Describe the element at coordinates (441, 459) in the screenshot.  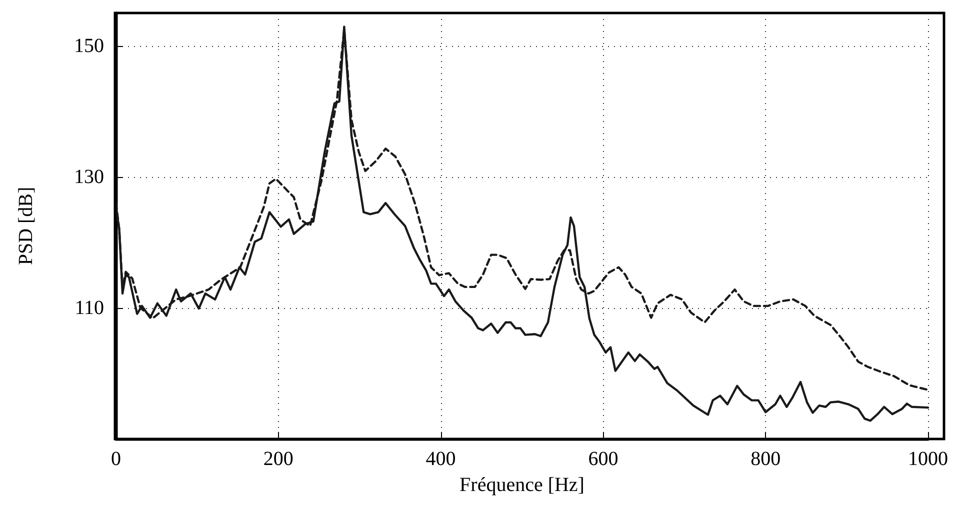
I see `x-tick-label: 400` at that location.